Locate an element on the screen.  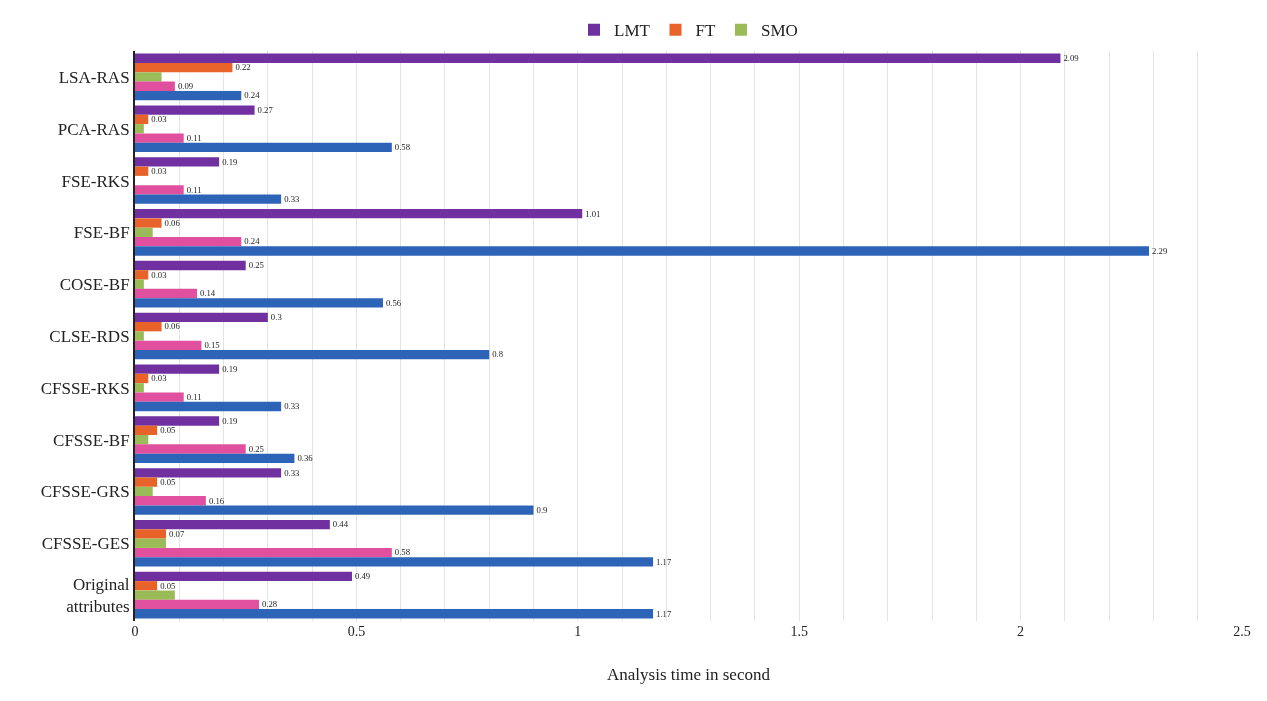
x-tick-label: 2 is located at coordinates (1021, 631).